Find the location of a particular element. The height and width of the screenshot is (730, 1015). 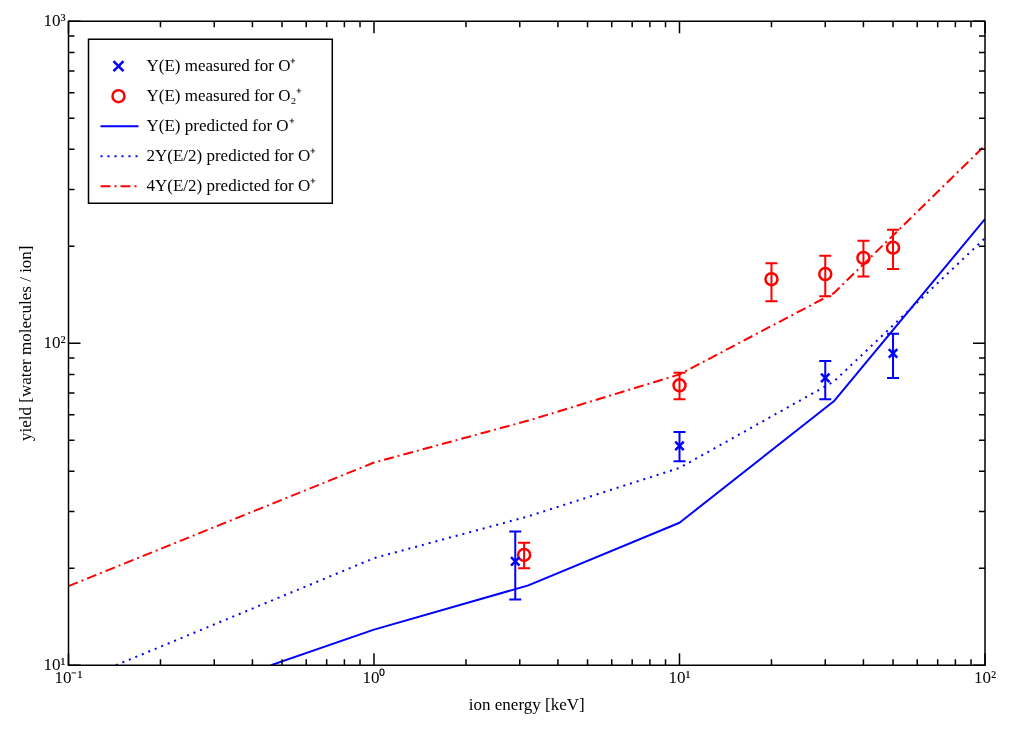

x-tick-label: 10⁰ is located at coordinates (374, 677).